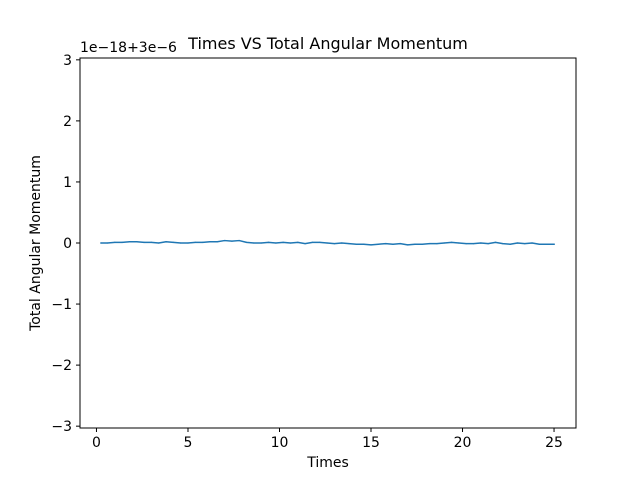 The image size is (640, 480). What do you see at coordinates (67, 61) in the screenshot?
I see `y-tick-label: 3` at bounding box center [67, 61].